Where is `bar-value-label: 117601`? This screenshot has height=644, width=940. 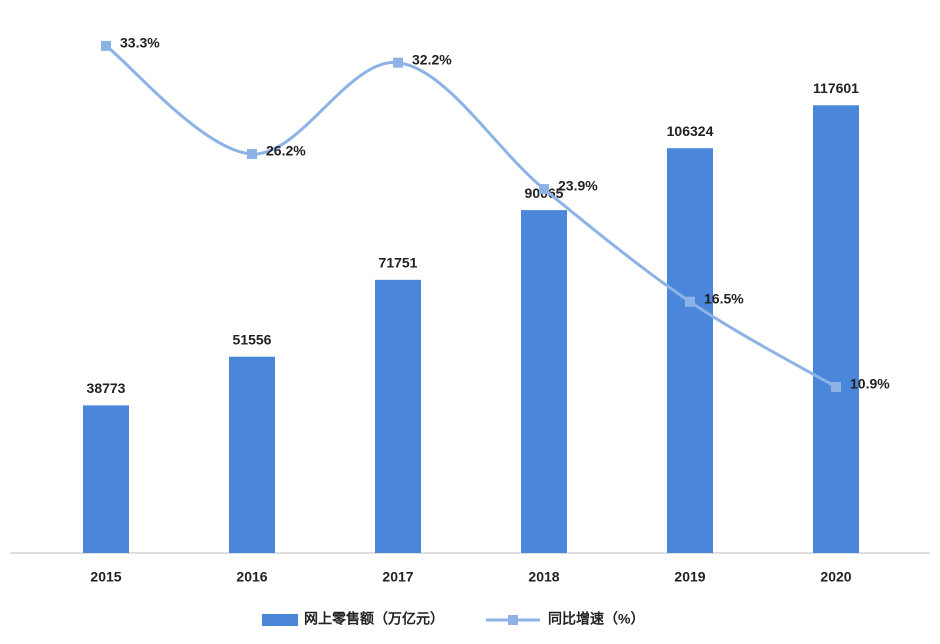
bar-value-label: 117601 is located at coordinates (836, 88).